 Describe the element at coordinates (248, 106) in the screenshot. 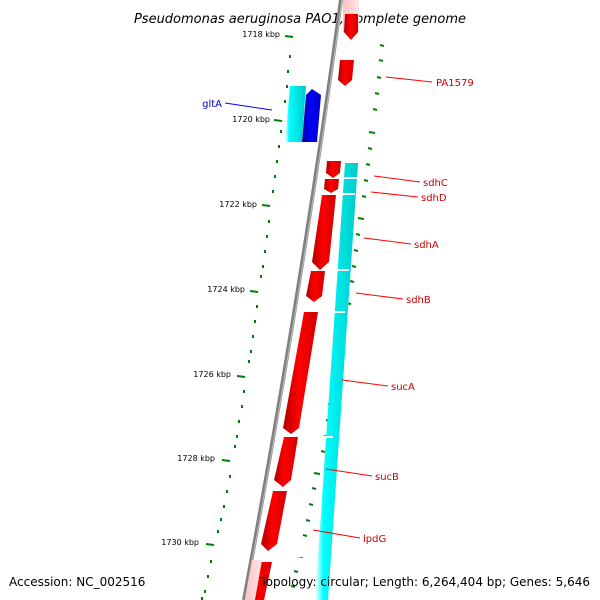

I see `label-leader-gltA` at that location.